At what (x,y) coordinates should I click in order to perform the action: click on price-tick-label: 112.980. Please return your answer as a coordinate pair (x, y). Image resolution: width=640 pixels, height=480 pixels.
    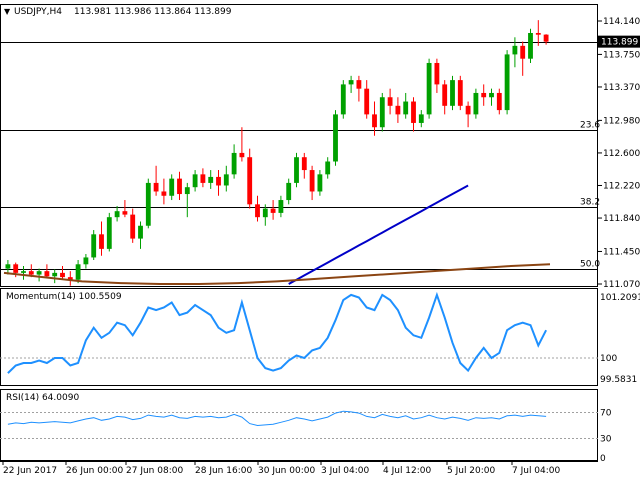
    Looking at the image, I should click on (621, 121).